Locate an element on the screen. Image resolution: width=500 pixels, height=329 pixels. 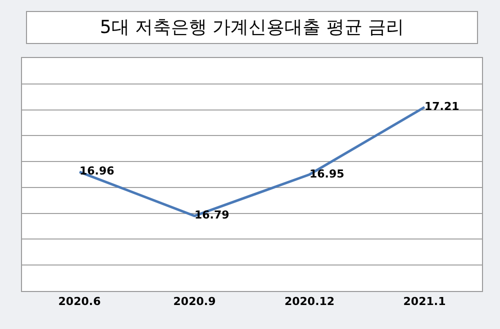
x-tick-label: 2020.6 is located at coordinates (80, 301).